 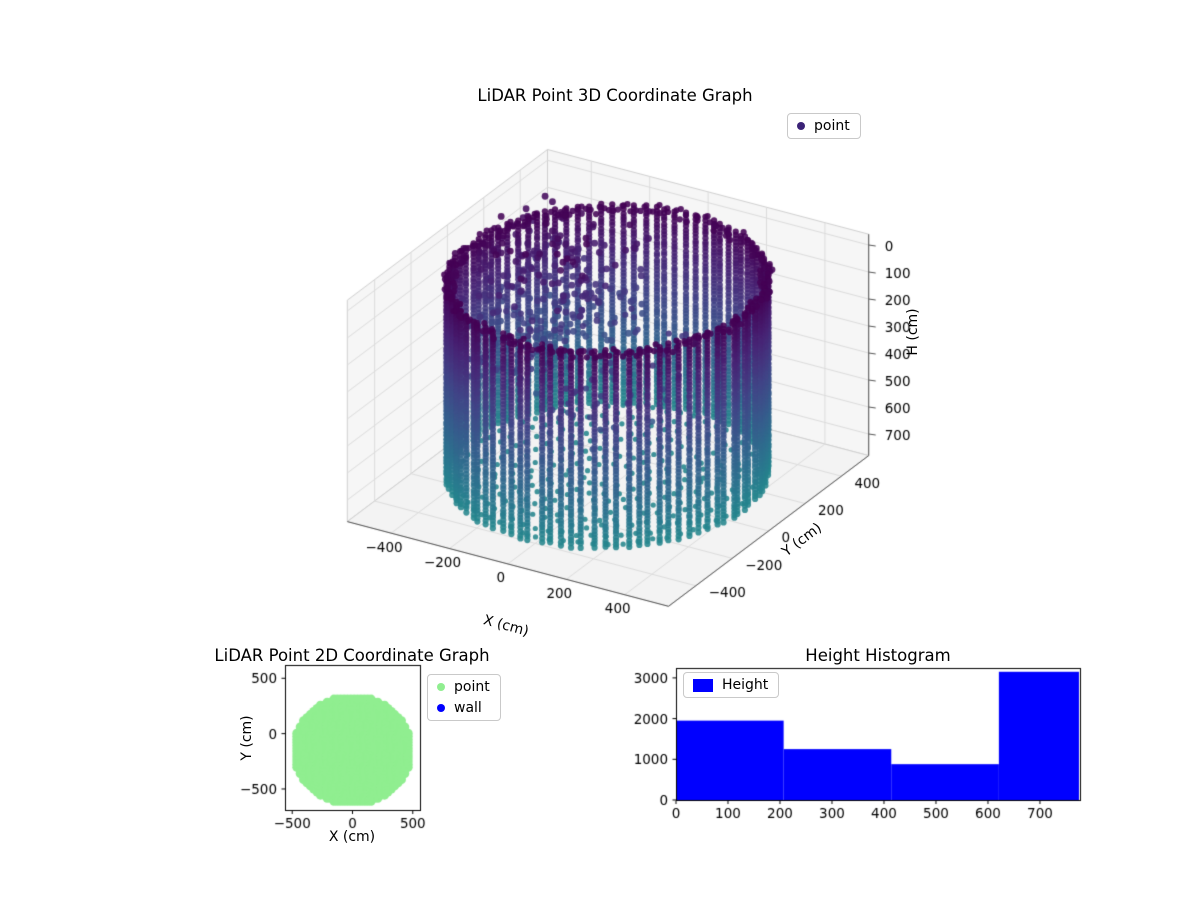 I want to click on histogram-title: Height Histogram, so click(x=878, y=655).